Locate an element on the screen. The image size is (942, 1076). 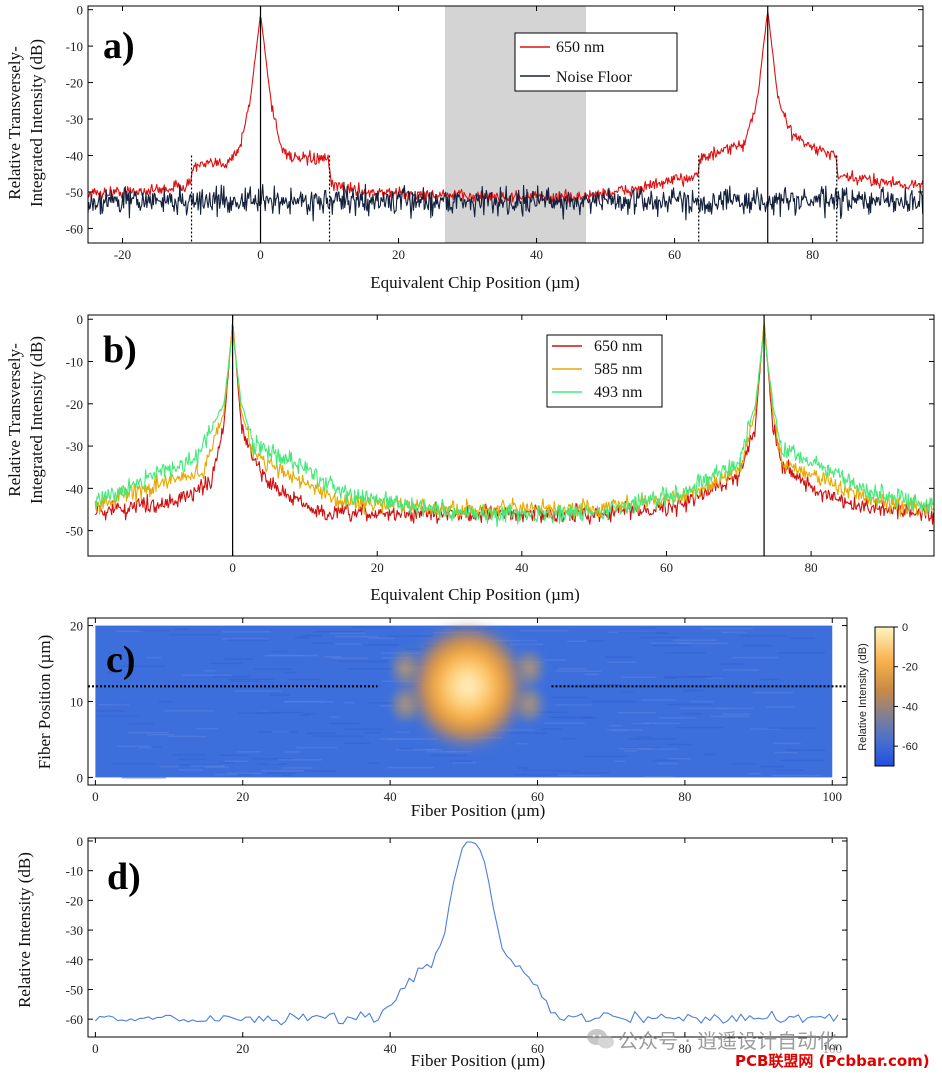
panel-a-ytick-label: -10 is located at coordinates (74, 46).